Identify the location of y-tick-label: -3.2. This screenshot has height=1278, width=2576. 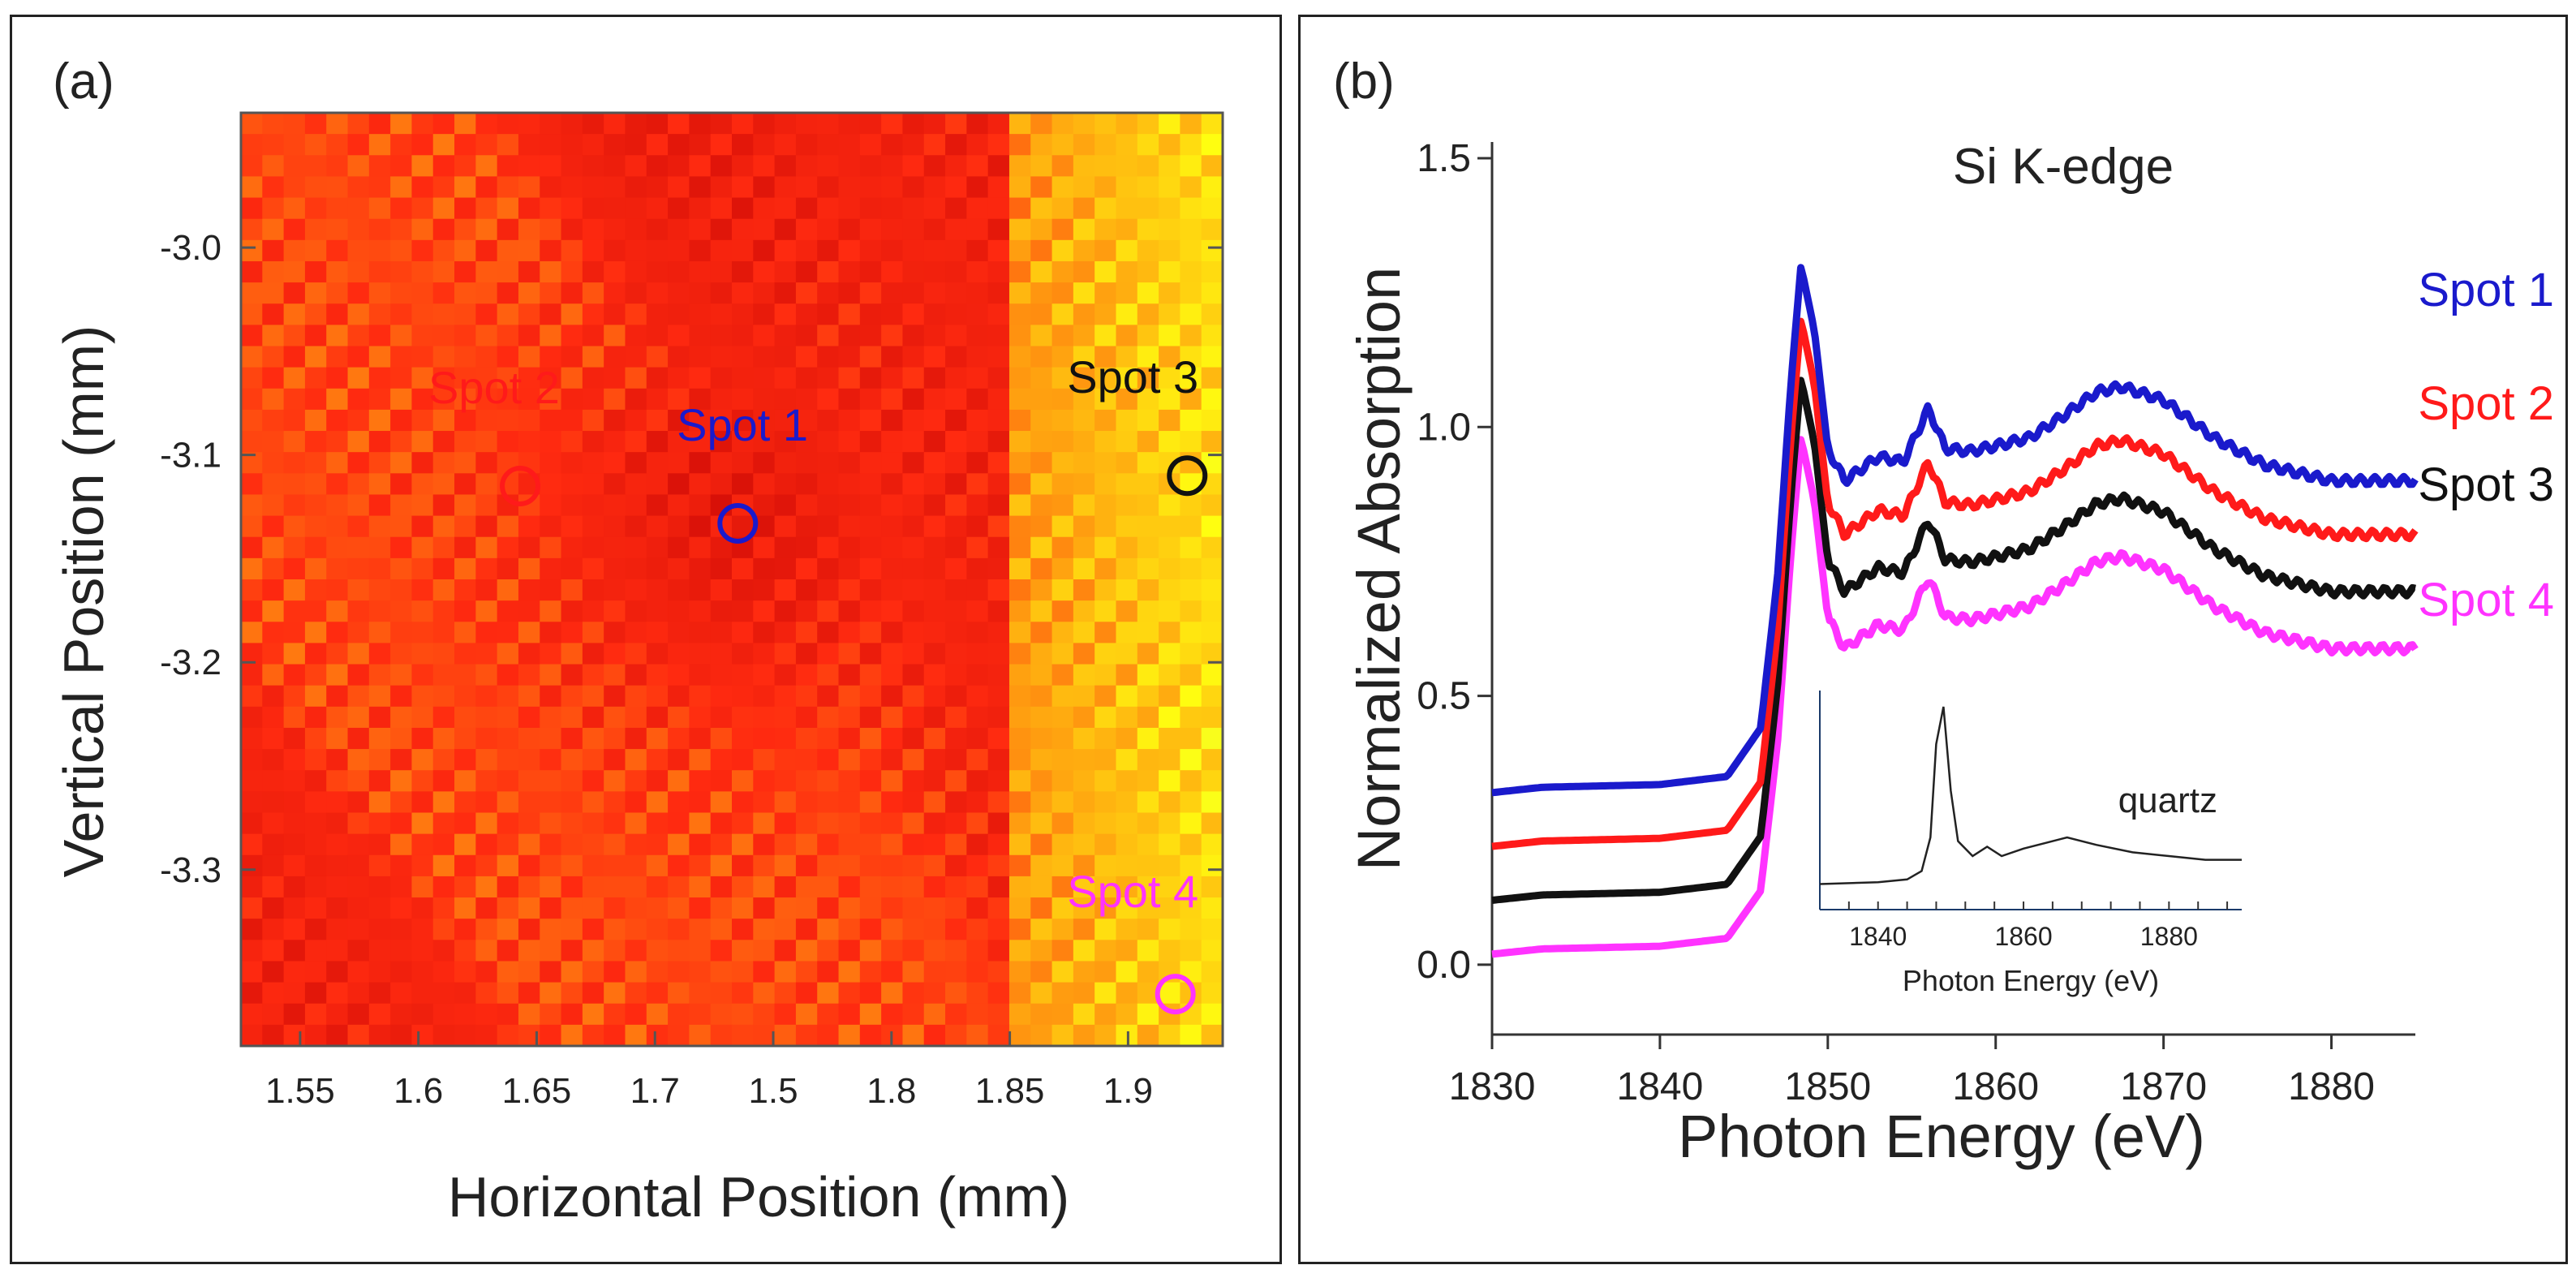
(190, 662).